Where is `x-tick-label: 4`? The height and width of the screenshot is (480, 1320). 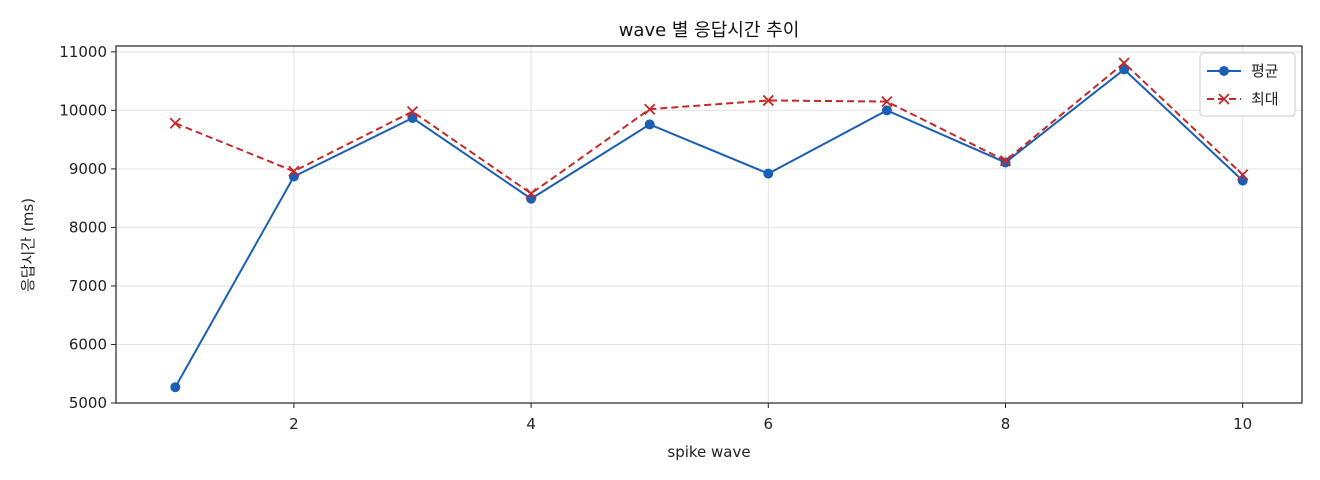 x-tick-label: 4 is located at coordinates (531, 424).